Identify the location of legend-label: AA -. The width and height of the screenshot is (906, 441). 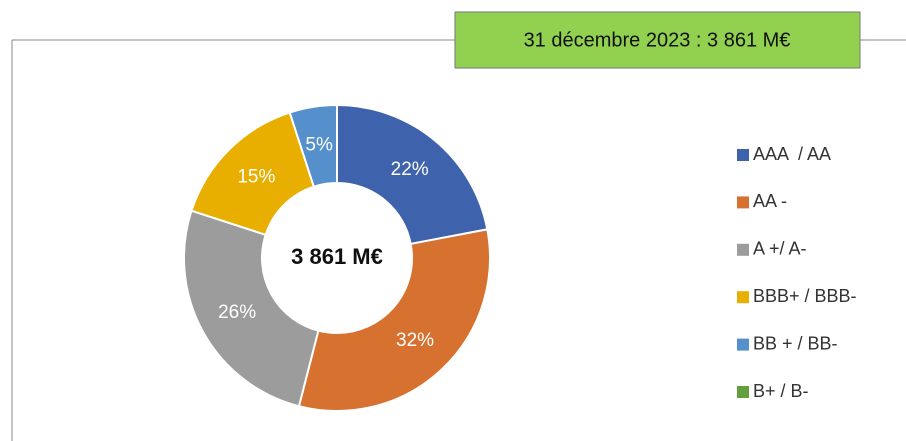
(770, 201).